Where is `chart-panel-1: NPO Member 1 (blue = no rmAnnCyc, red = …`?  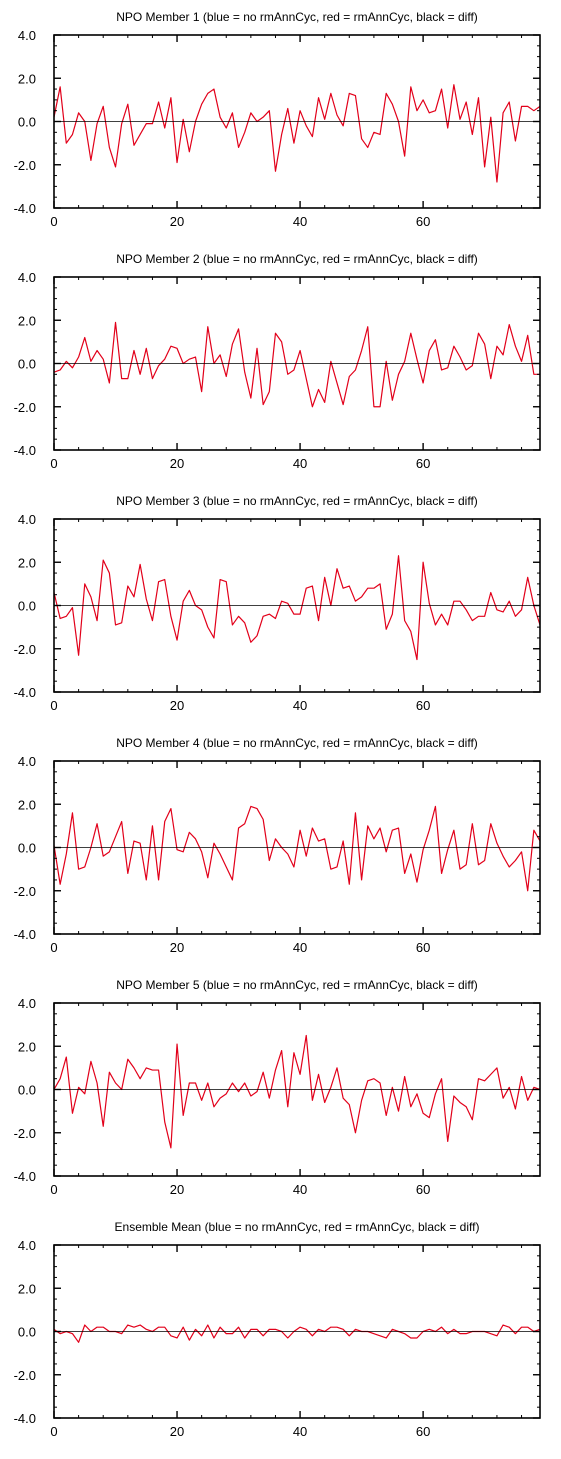
chart-panel-1: NPO Member 1 (blue = no rmAnnCyc, red = … is located at coordinates (277, 119).